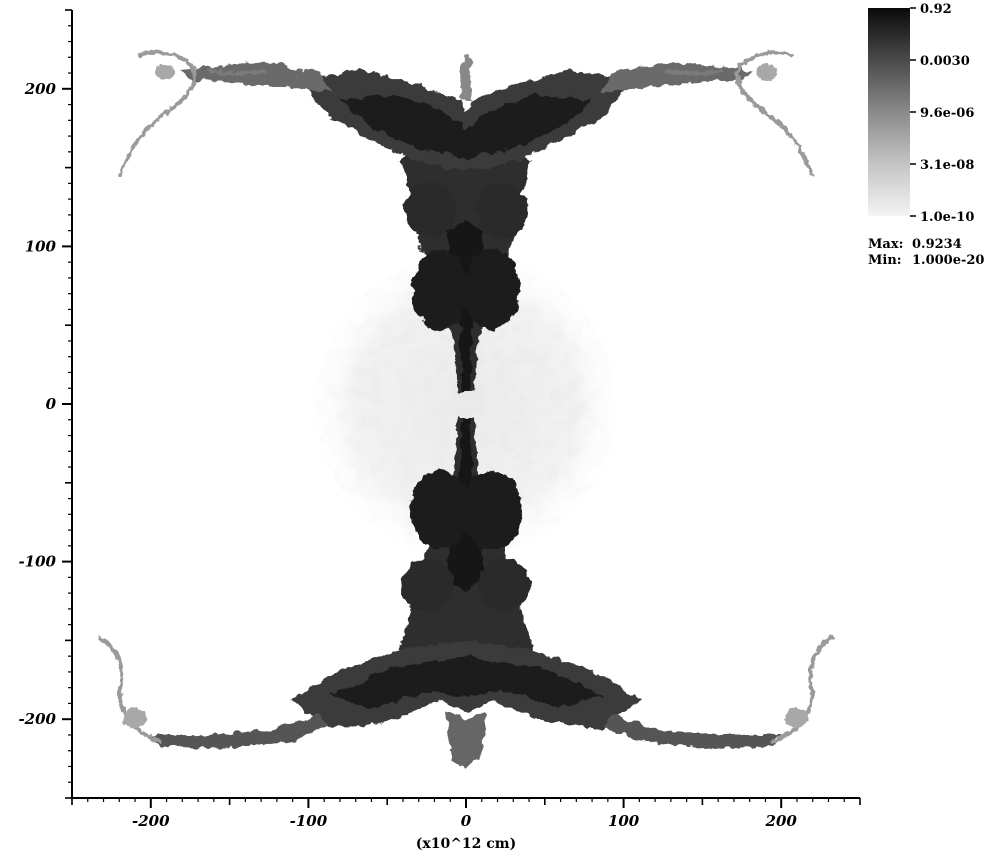  Describe the element at coordinates (37, 719) in the screenshot. I see `y-tick-label: -200` at that location.